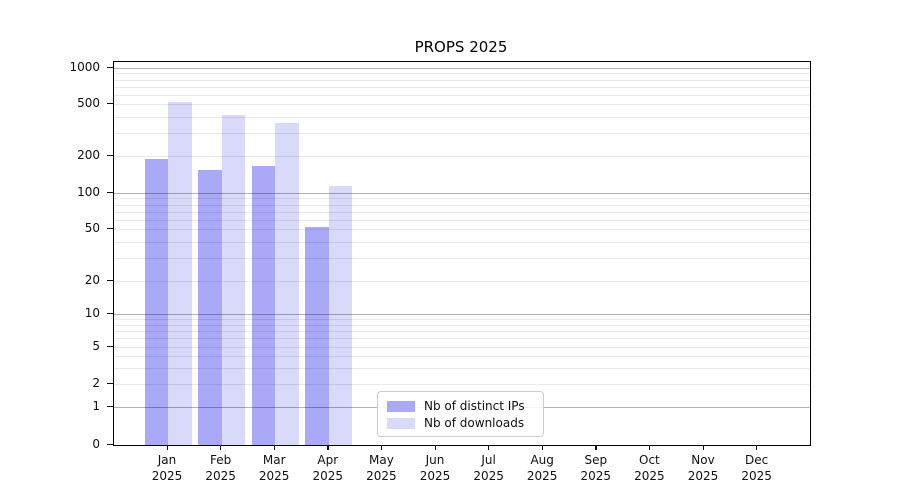 Image resolution: width=900 pixels, height=500 pixels. Describe the element at coordinates (96, 346) in the screenshot. I see `y-tick-label-5: 5` at that location.